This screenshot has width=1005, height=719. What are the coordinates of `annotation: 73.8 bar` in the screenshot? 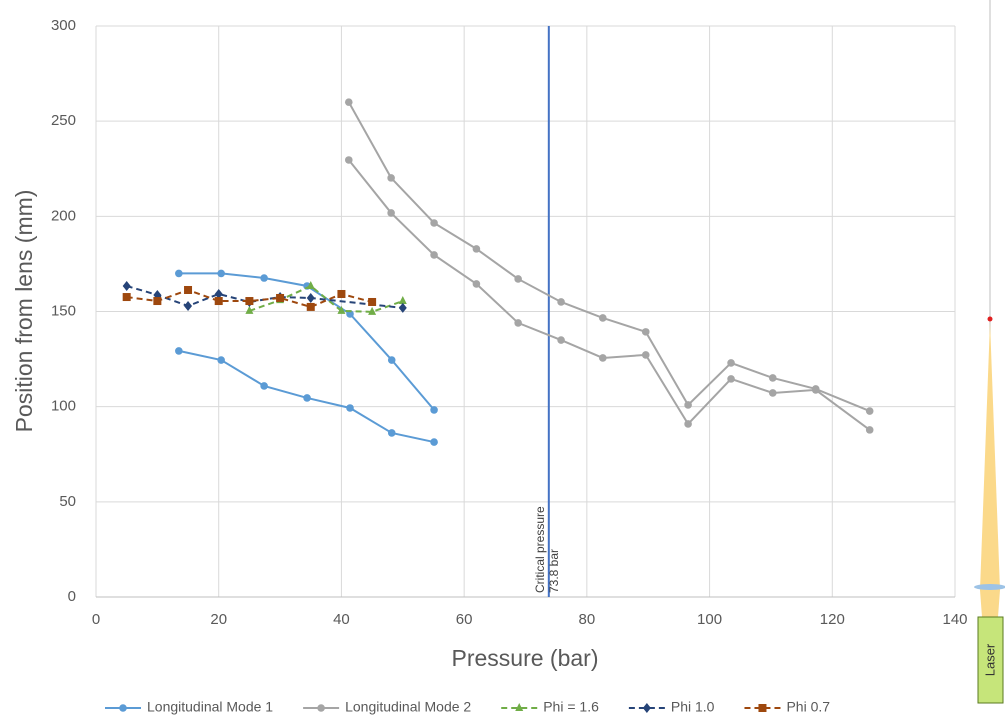 It's located at (554, 571).